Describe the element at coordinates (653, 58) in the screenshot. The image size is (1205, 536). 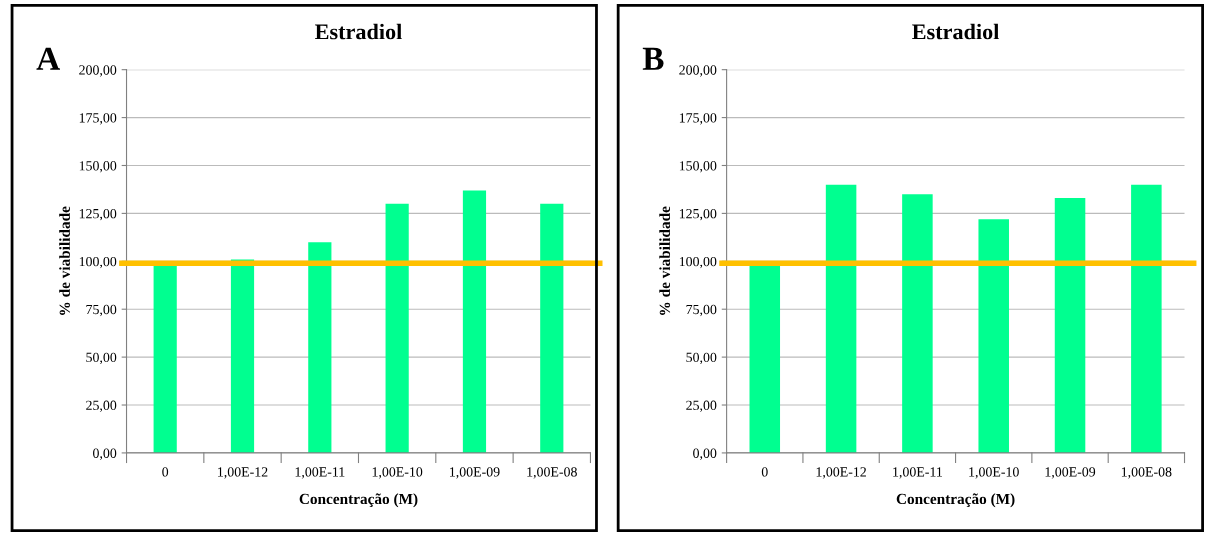
I see `text: B` at that location.